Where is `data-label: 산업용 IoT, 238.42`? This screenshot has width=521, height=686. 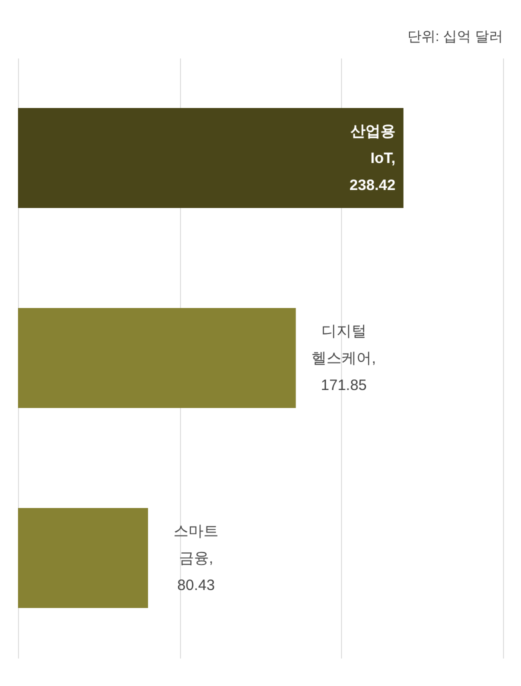 data-label: 산업용 IoT, 238.42 is located at coordinates (373, 158).